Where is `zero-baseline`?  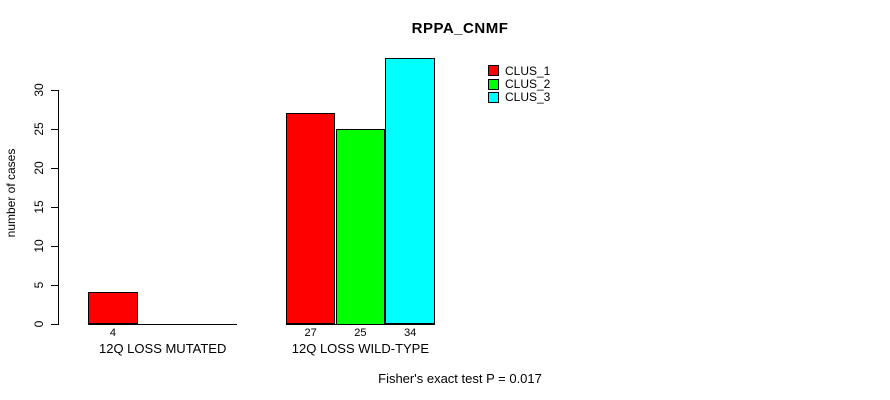 zero-baseline is located at coordinates (163, 324).